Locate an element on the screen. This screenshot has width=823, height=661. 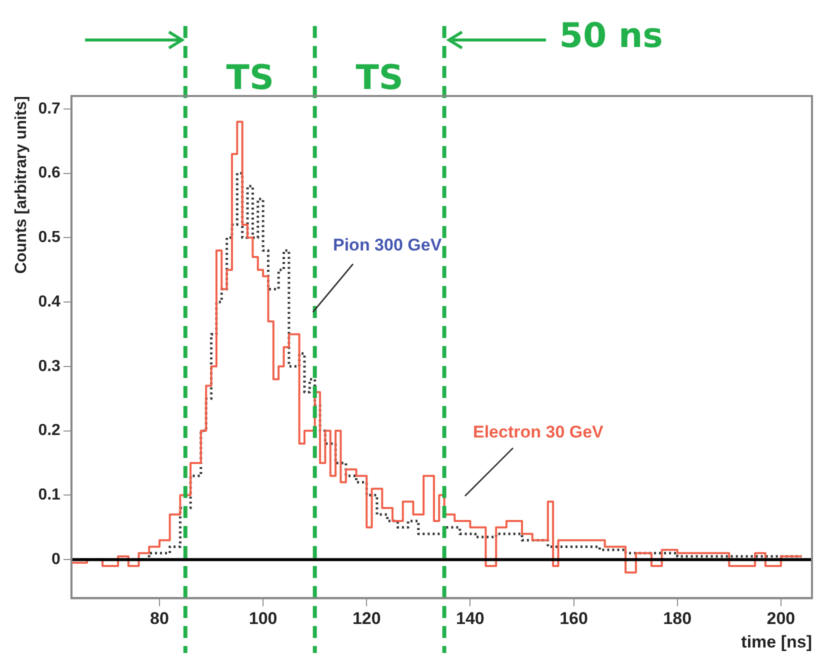
x-tick-label: 80 is located at coordinates (159, 618).